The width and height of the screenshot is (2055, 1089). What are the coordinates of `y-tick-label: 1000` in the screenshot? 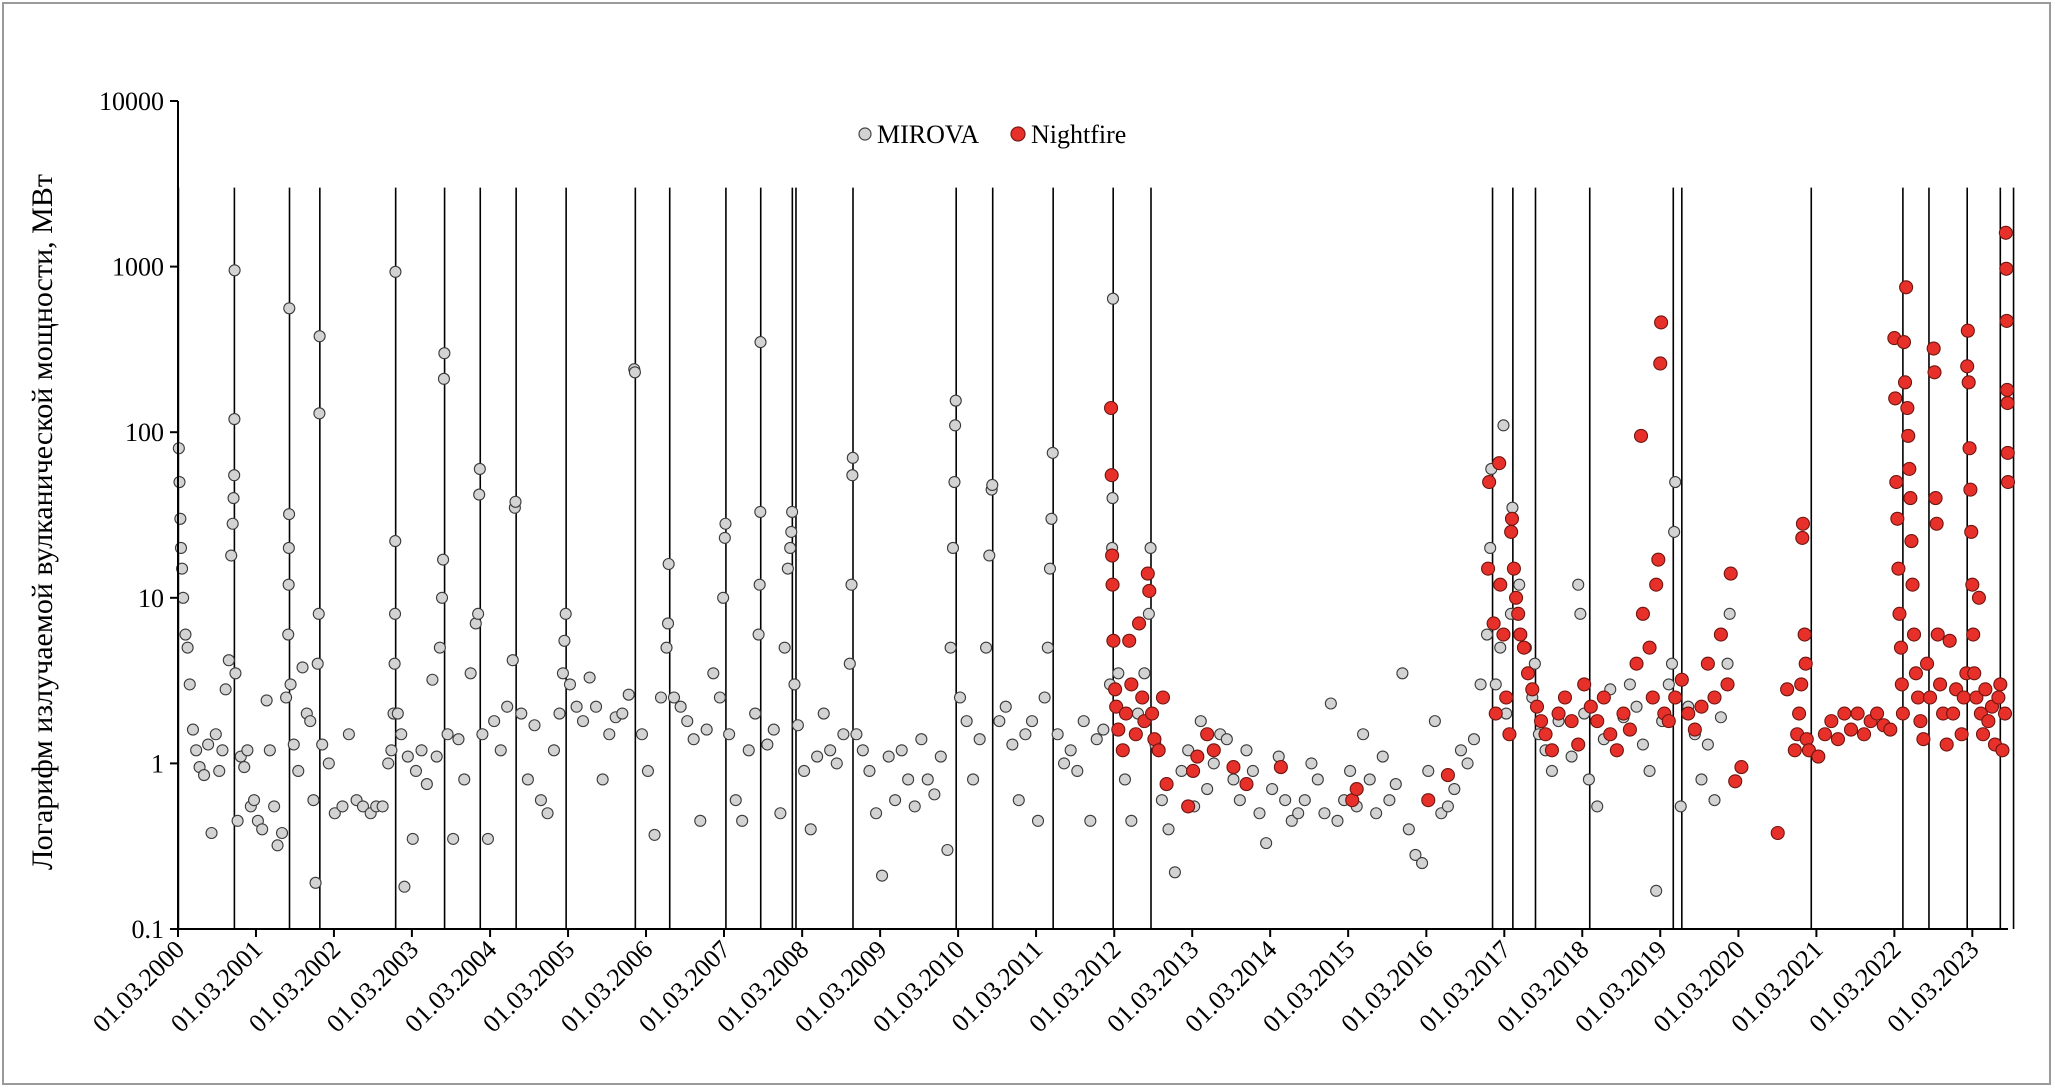 It's located at (138, 267).